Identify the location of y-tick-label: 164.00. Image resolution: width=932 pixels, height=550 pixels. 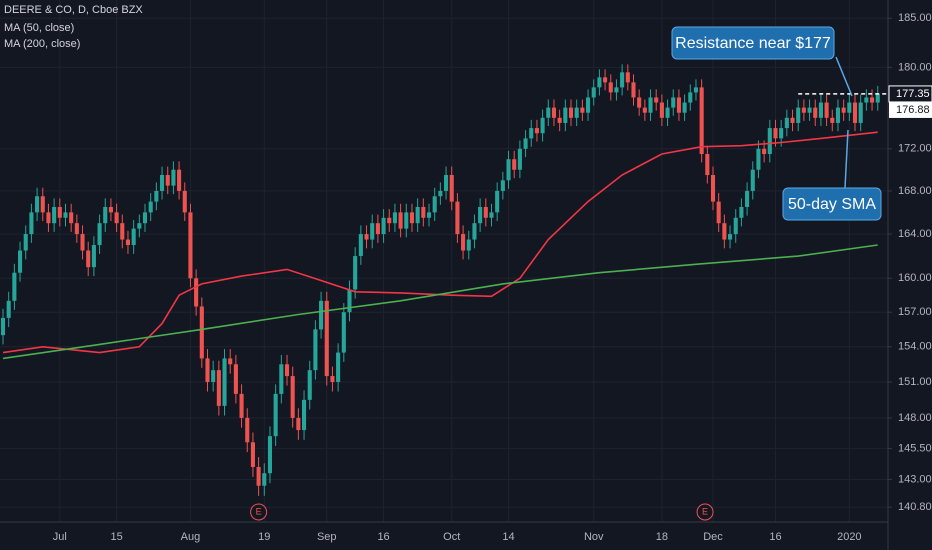
(915, 234).